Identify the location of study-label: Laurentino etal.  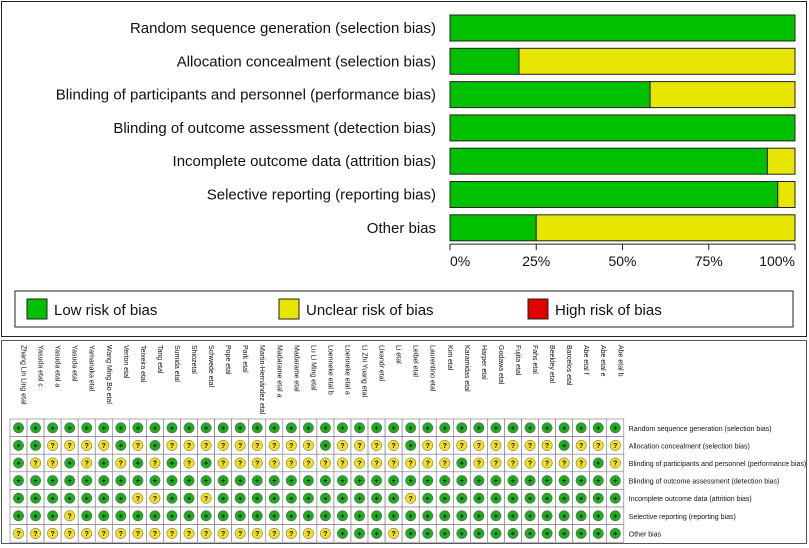
(432, 368).